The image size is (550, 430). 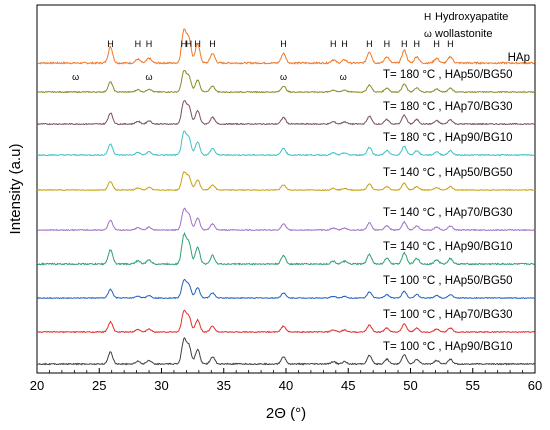 I want to click on x-tick-label-35: 35, so click(x=224, y=385).